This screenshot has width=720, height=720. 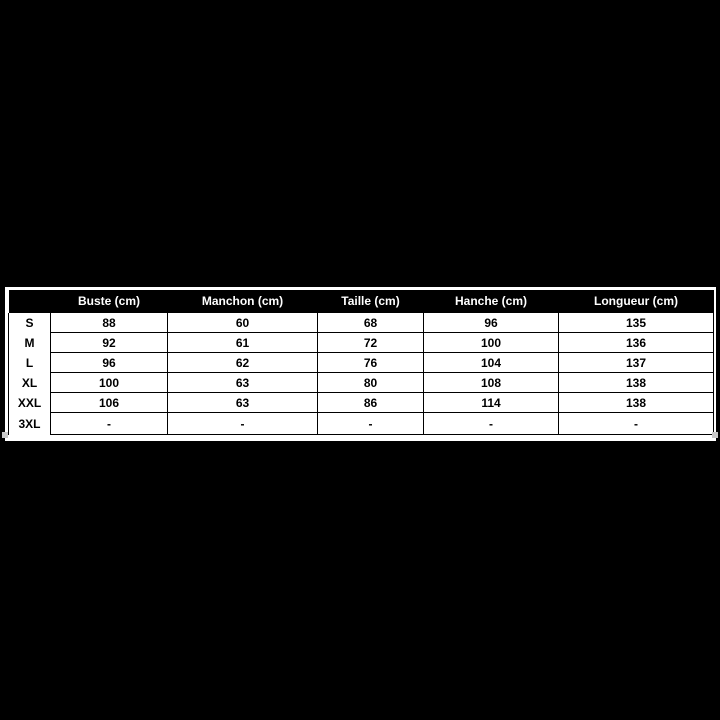 What do you see at coordinates (29, 423) in the screenshot?
I see `size-label-3xl: 3XL` at bounding box center [29, 423].